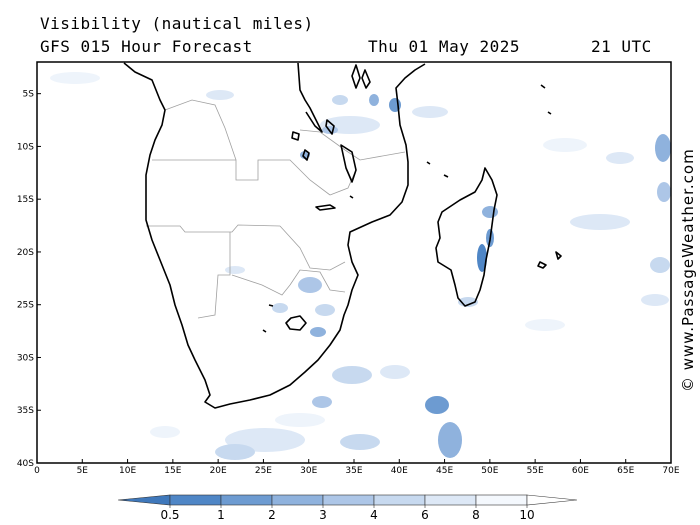 The height and width of the screenshot is (525, 700). What do you see at coordinates (444, 46) in the screenshot?
I see `forecast-date: Thu 01 May 2025` at bounding box center [444, 46].